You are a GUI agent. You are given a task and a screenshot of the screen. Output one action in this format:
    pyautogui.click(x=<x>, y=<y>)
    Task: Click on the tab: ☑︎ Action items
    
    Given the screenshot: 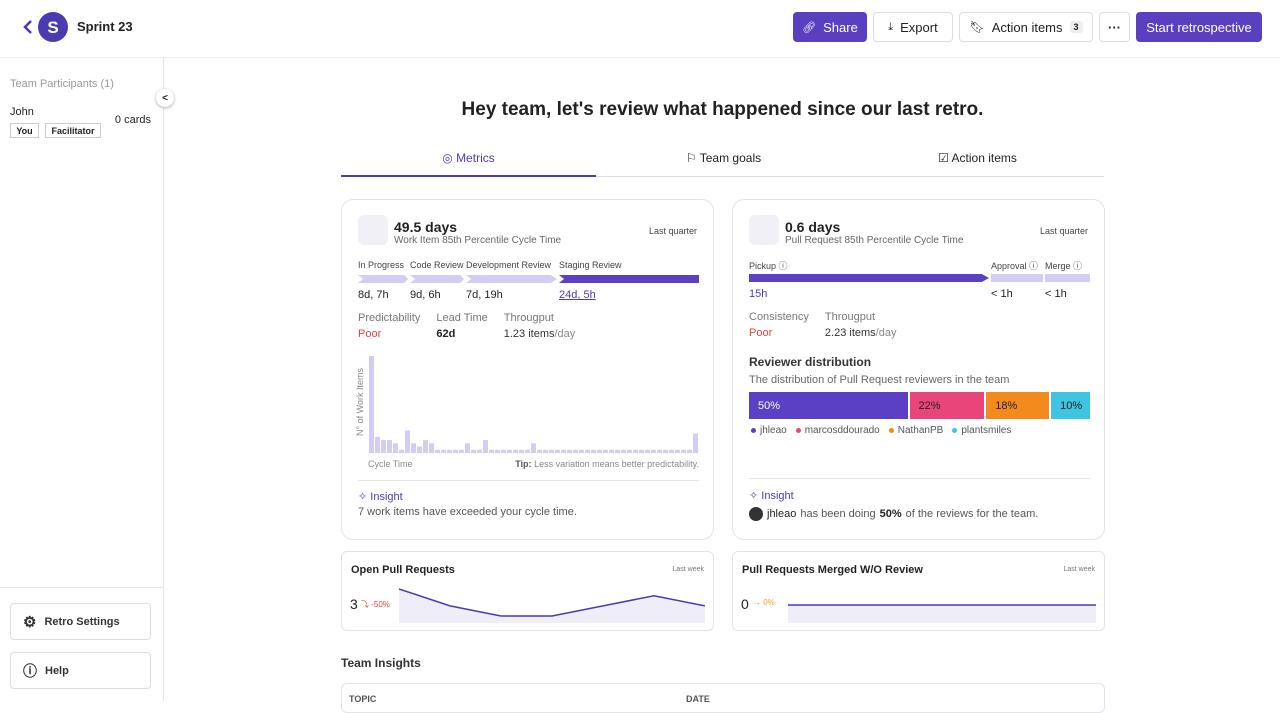 What is the action you would take?
    pyautogui.click(x=977, y=158)
    